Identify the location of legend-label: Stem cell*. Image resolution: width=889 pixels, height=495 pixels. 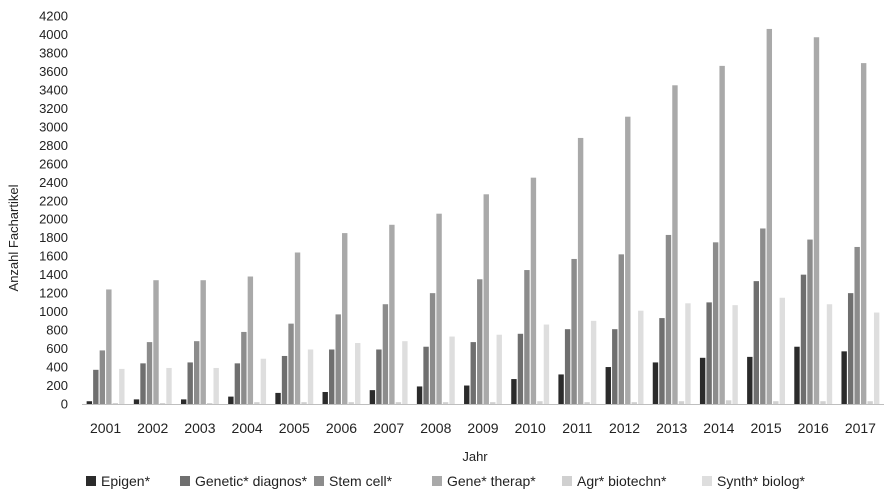
(361, 481).